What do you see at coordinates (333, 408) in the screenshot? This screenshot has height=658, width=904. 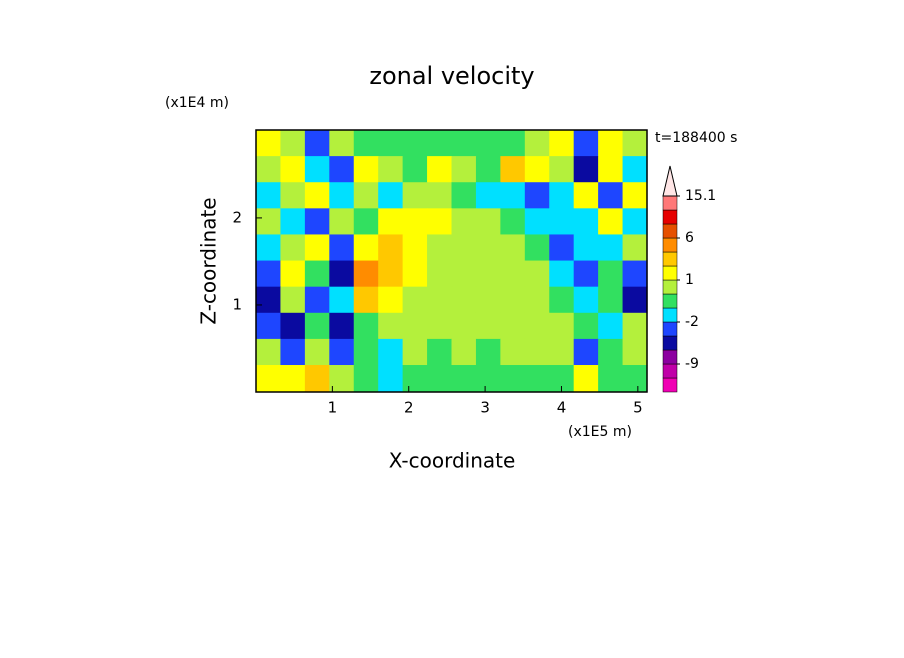 I see `x-tick-label: 1` at bounding box center [333, 408].